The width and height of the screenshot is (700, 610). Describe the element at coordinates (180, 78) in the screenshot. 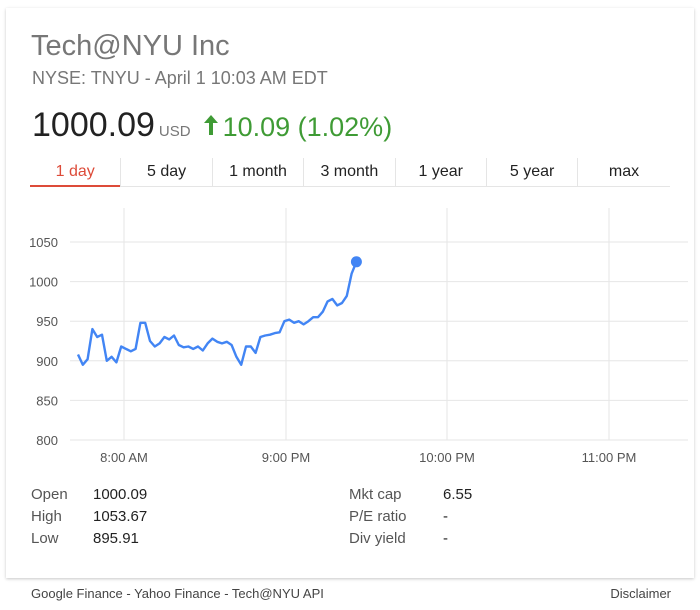

I see `ticker-subtitle: NYSE: TNYU - April 1 10:03 AM EDT` at that location.